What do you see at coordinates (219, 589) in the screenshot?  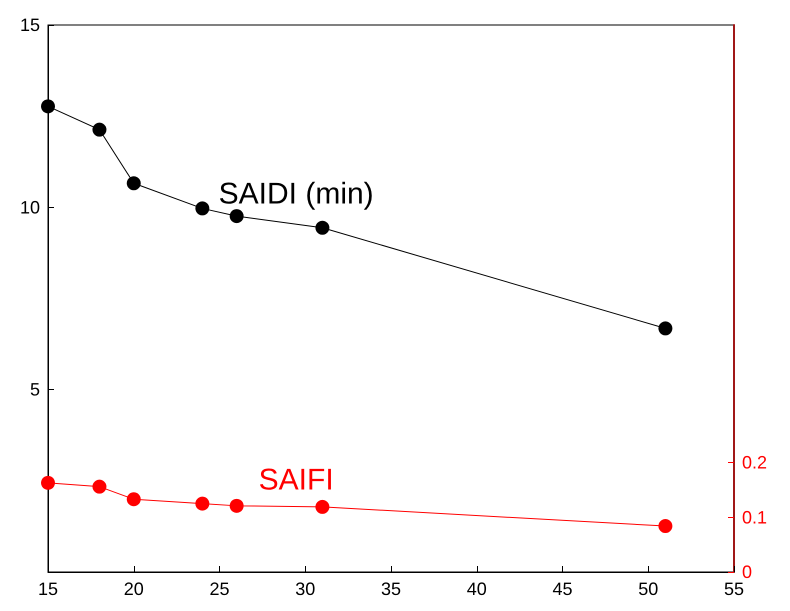 I see `x-tick-label: 25` at bounding box center [219, 589].